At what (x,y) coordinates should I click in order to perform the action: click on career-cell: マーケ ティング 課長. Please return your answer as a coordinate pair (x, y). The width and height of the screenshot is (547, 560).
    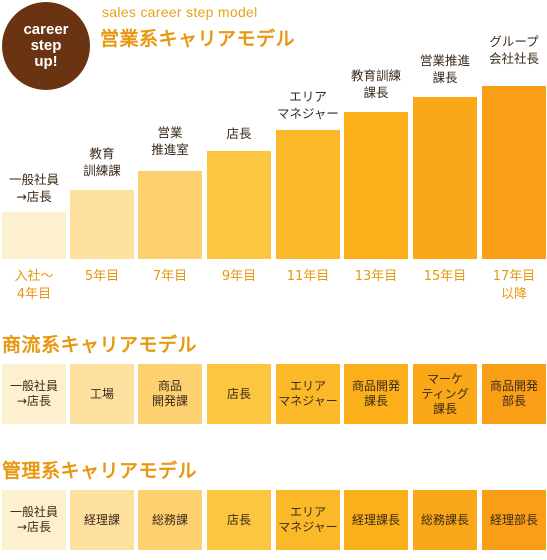
    Looking at the image, I should click on (445, 394).